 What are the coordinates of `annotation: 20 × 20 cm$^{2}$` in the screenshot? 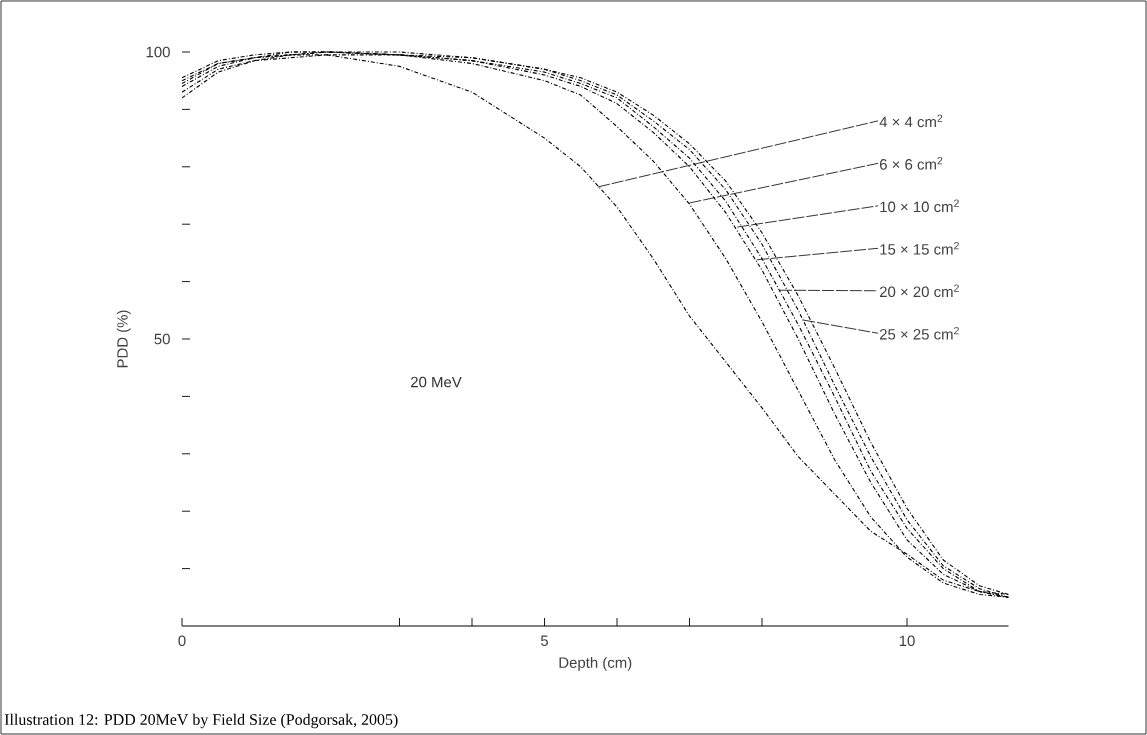 It's located at (919, 291).